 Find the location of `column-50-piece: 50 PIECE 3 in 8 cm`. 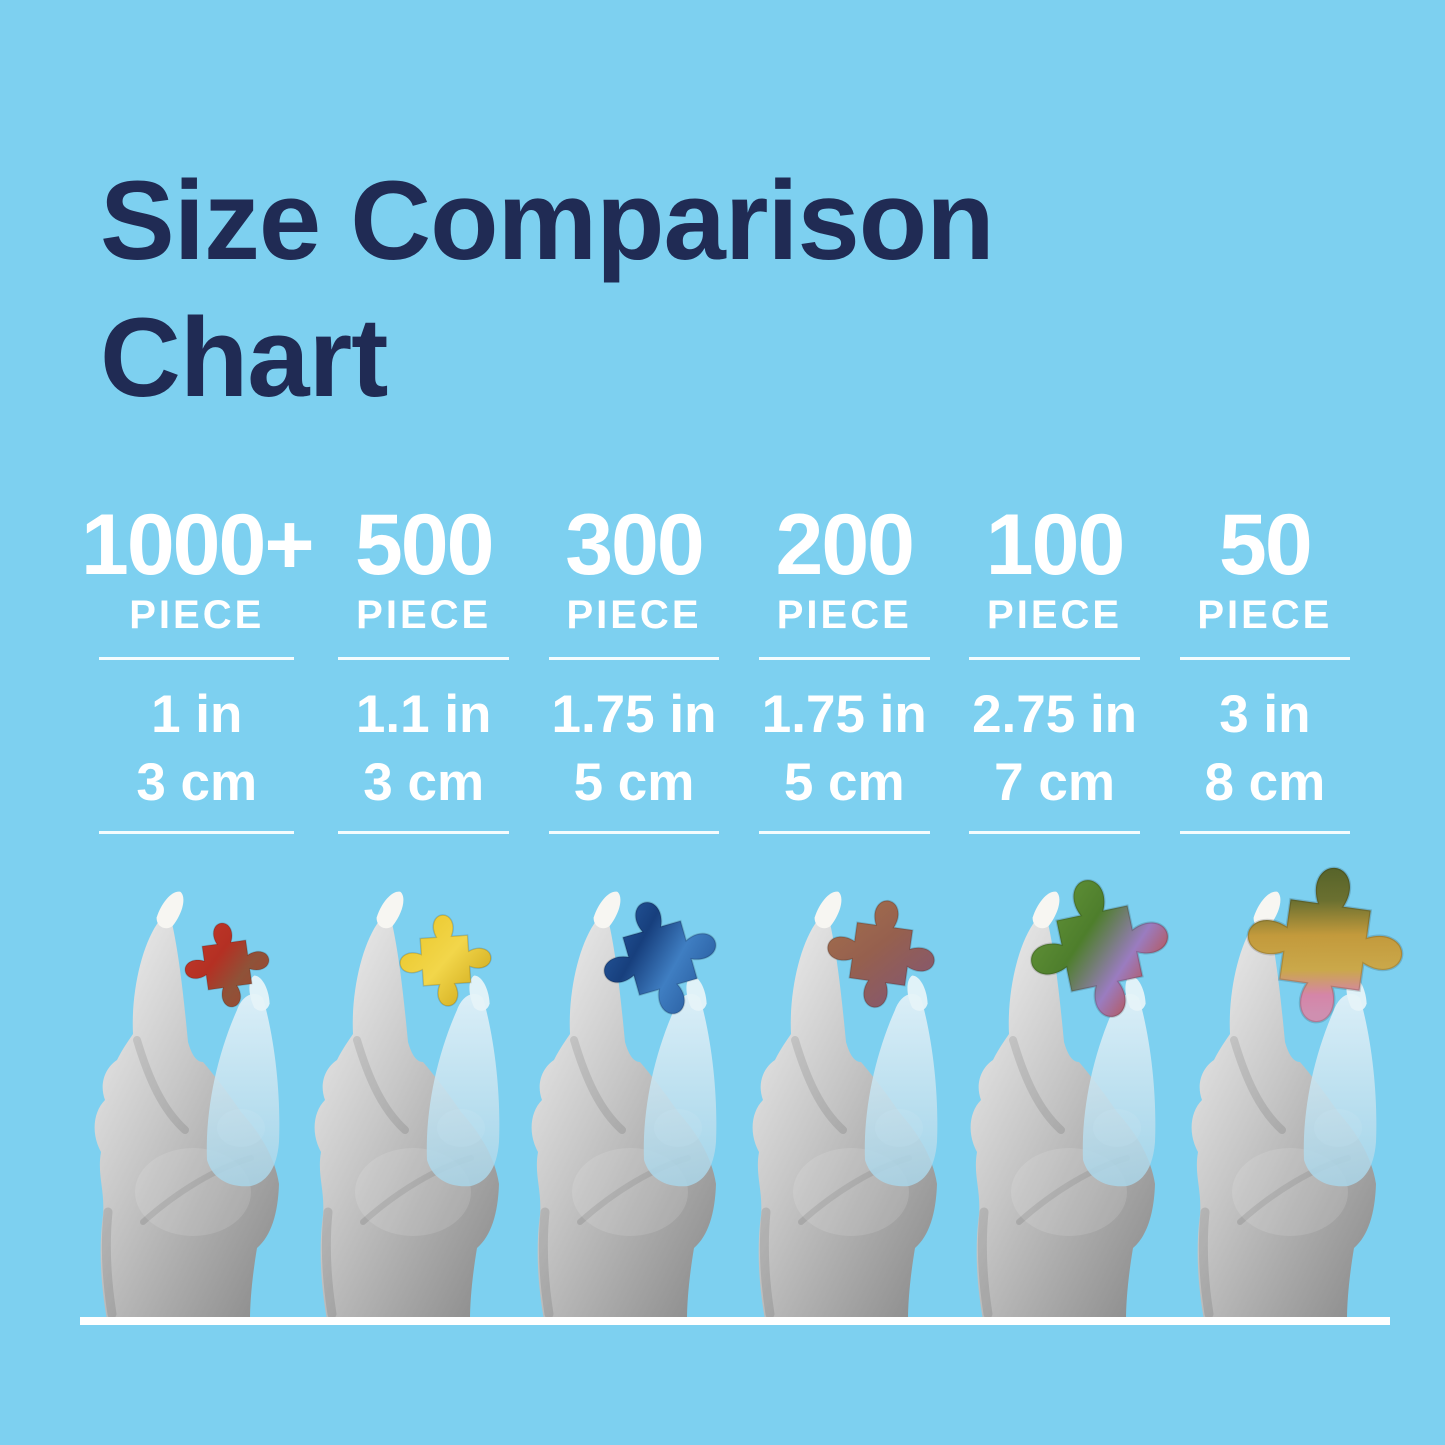

column-50-piece: 50 PIECE 3 in 8 cm is located at coordinates (1265, 665).